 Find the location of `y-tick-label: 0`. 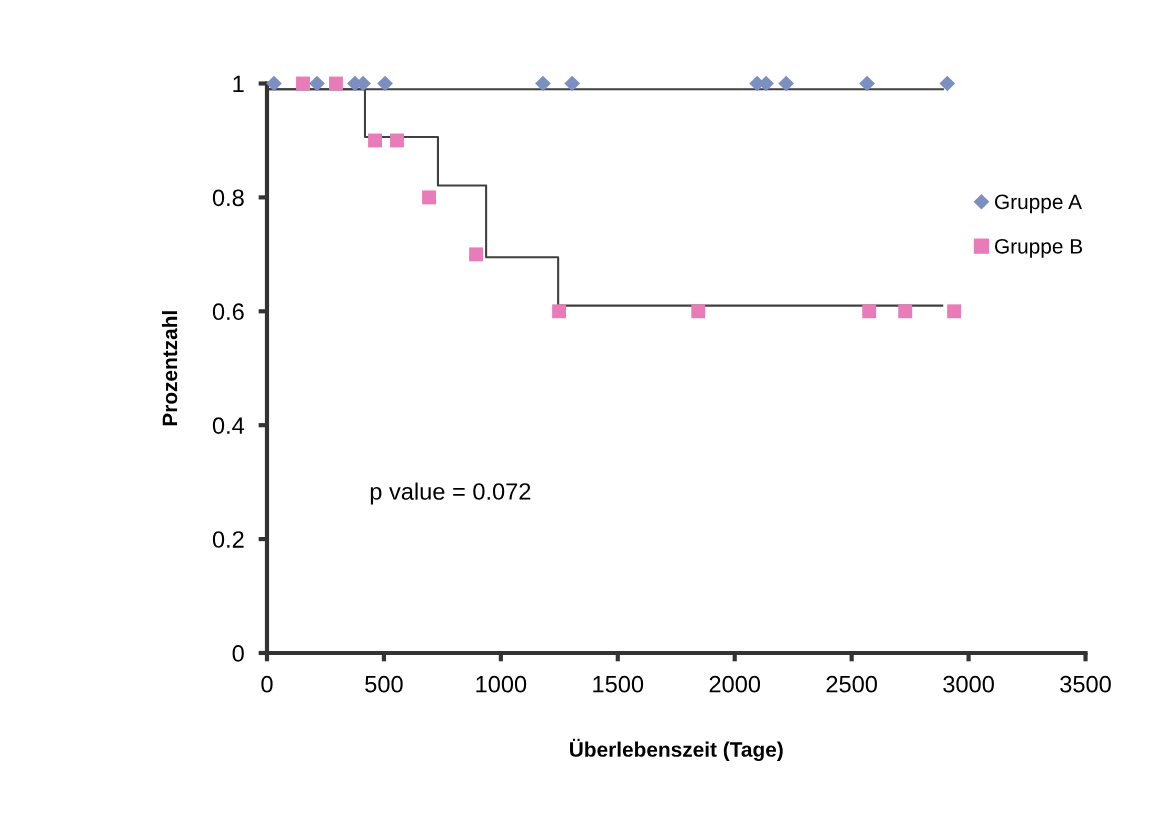

y-tick-label: 0 is located at coordinates (238, 653).